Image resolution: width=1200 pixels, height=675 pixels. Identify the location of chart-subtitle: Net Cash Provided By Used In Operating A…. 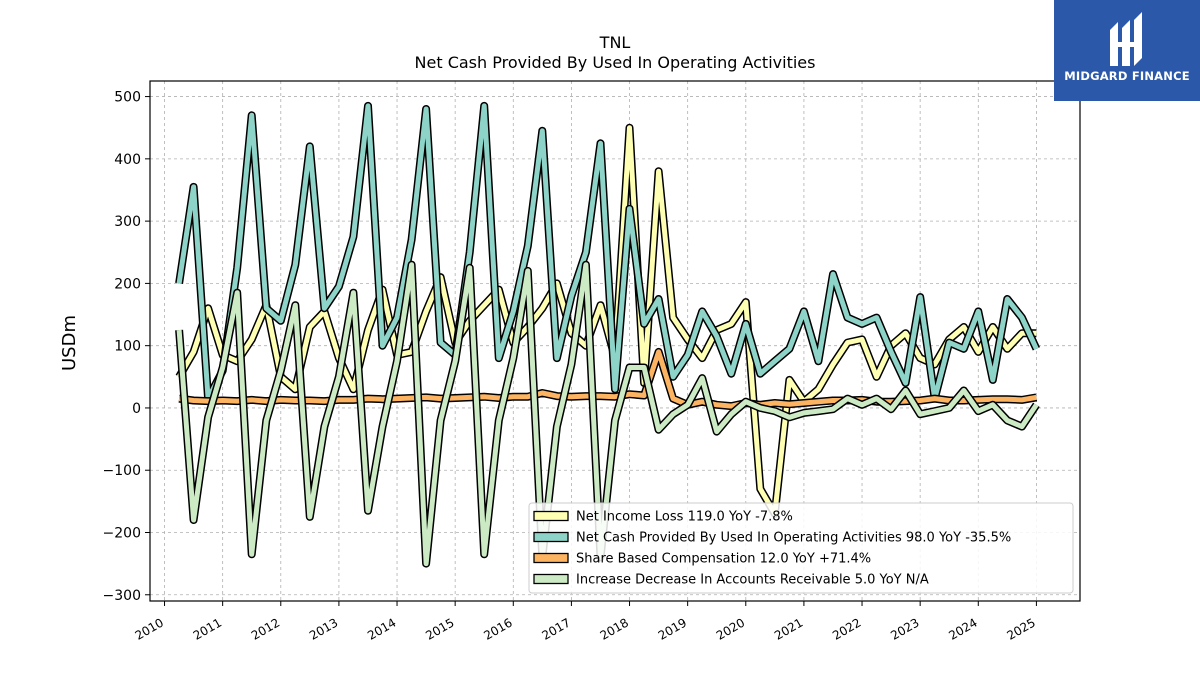
(615, 62).